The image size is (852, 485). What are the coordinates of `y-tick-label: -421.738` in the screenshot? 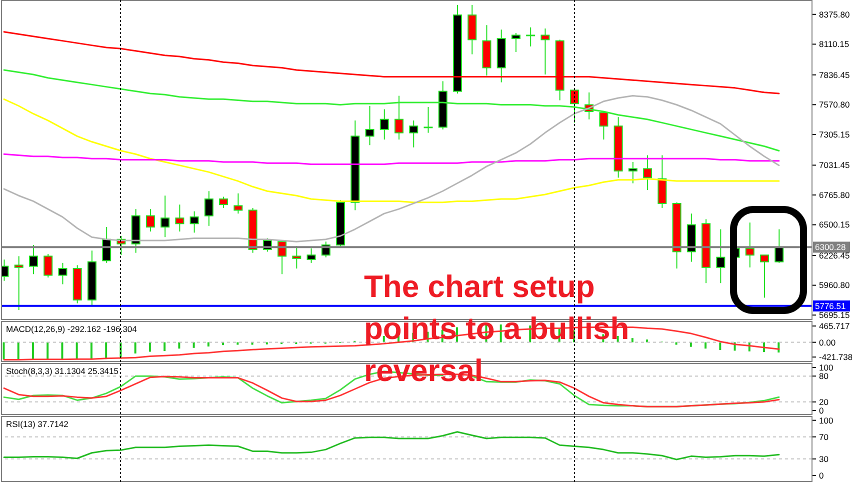 It's located at (835, 357).